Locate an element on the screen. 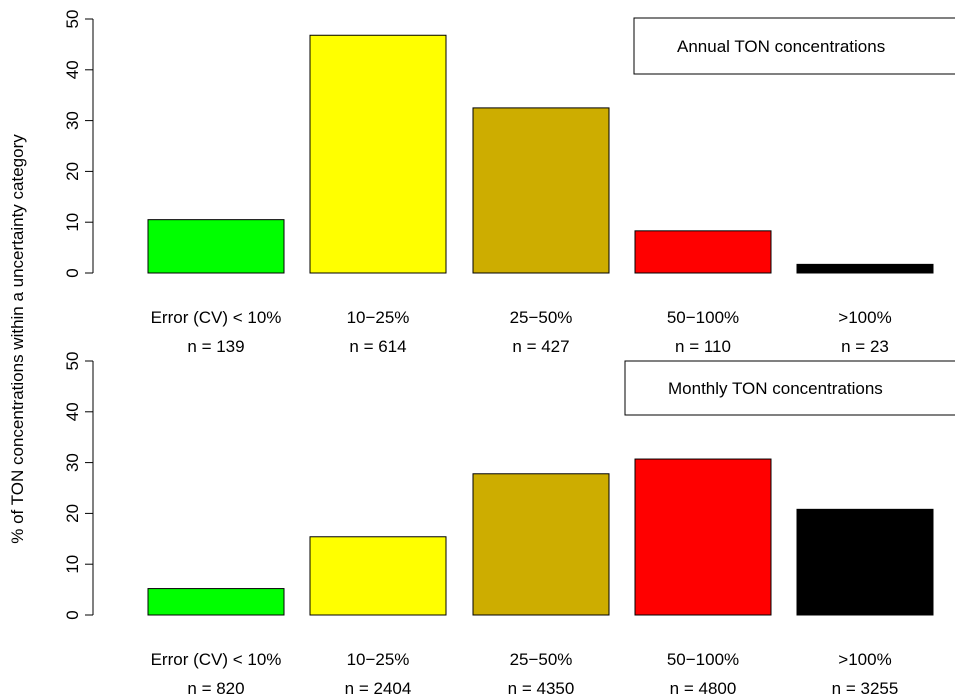 The width and height of the screenshot is (955, 698). count-label: n = 2404 is located at coordinates (378, 688).